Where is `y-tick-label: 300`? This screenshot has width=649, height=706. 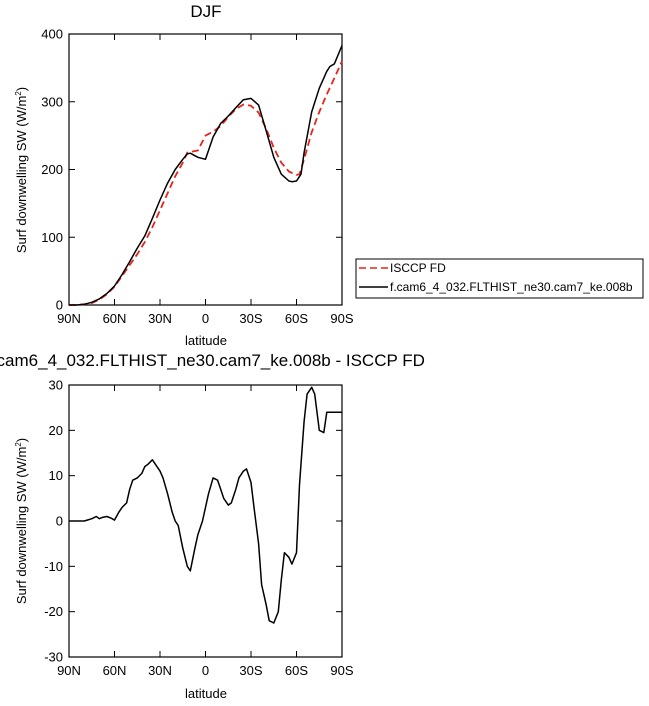
y-tick-label: 300 is located at coordinates (52, 101).